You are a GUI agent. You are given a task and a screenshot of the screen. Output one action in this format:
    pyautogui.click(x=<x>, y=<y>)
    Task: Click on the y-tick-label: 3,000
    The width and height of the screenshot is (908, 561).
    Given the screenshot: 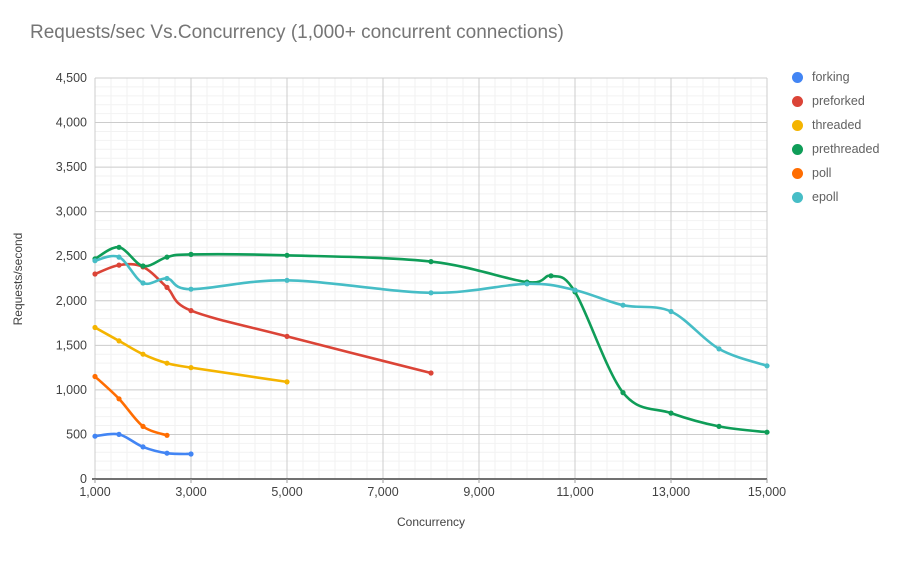 What is the action you would take?
    pyautogui.click(x=71, y=212)
    